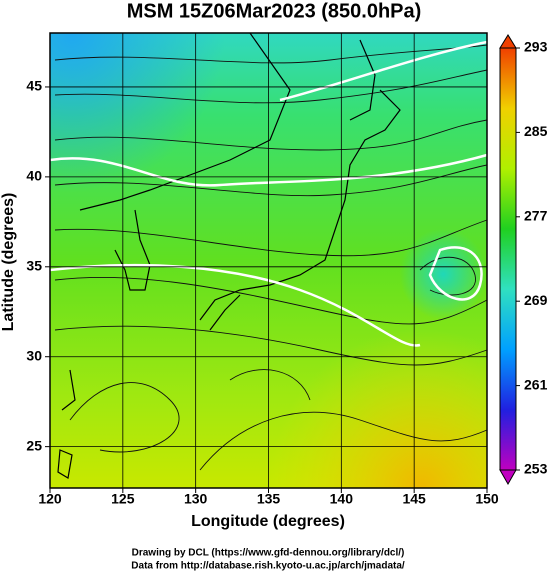 The height and width of the screenshot is (573, 548). I want to click on x-tick-label: 120, so click(50, 499).